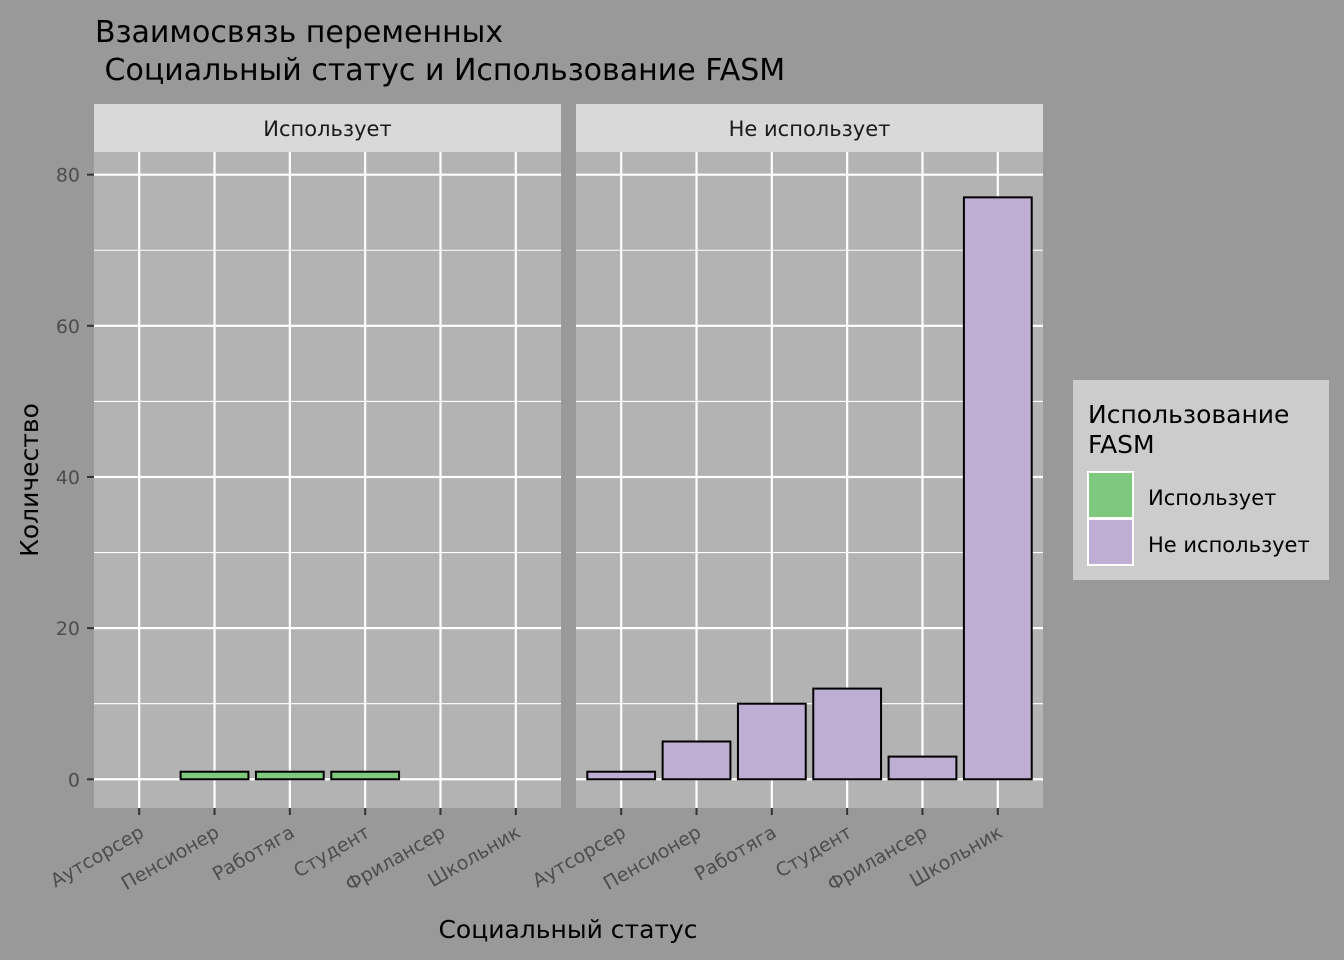 This screenshot has width=1344, height=960. I want to click on y-axis-title: Количество, so click(29, 480).